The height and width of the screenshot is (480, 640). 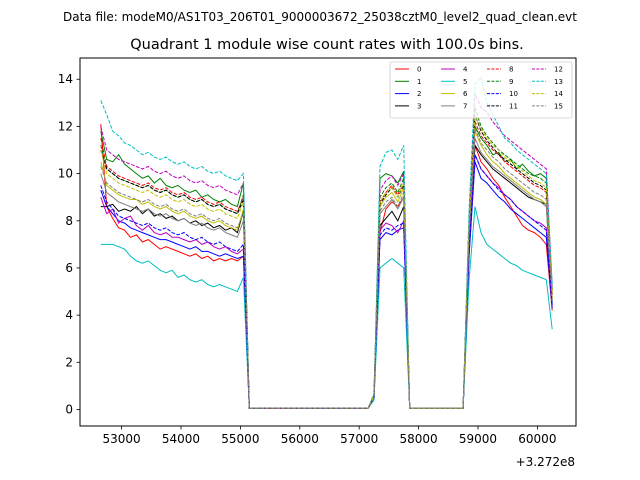 I want to click on legend-label-8: 8, so click(x=511, y=70).